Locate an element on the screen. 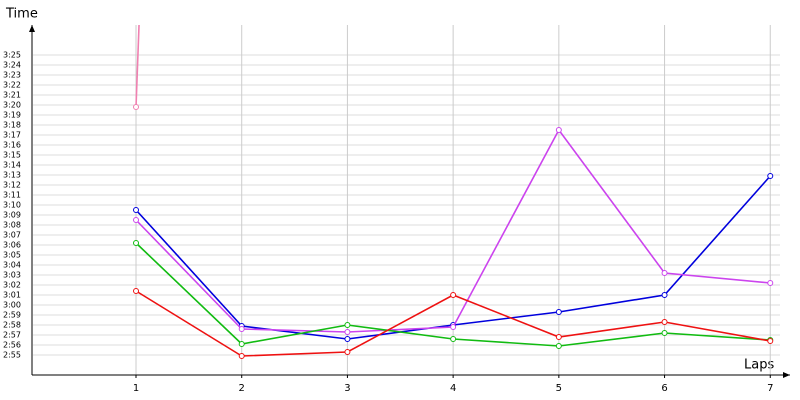  y-tick-label: 3:15 is located at coordinates (12, 155).